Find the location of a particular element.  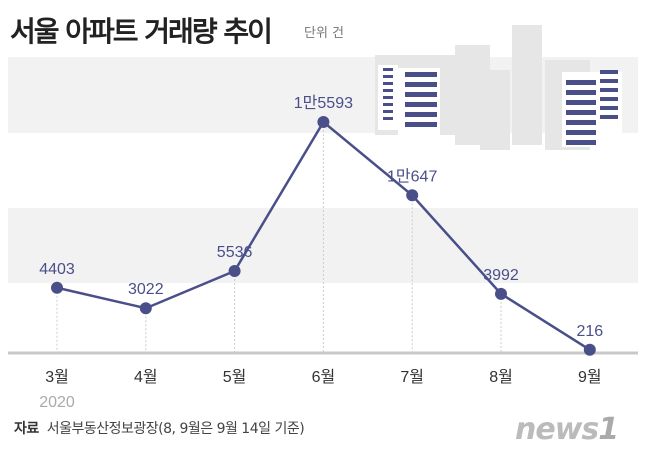

news1-logo: news1 is located at coordinates (567, 429).